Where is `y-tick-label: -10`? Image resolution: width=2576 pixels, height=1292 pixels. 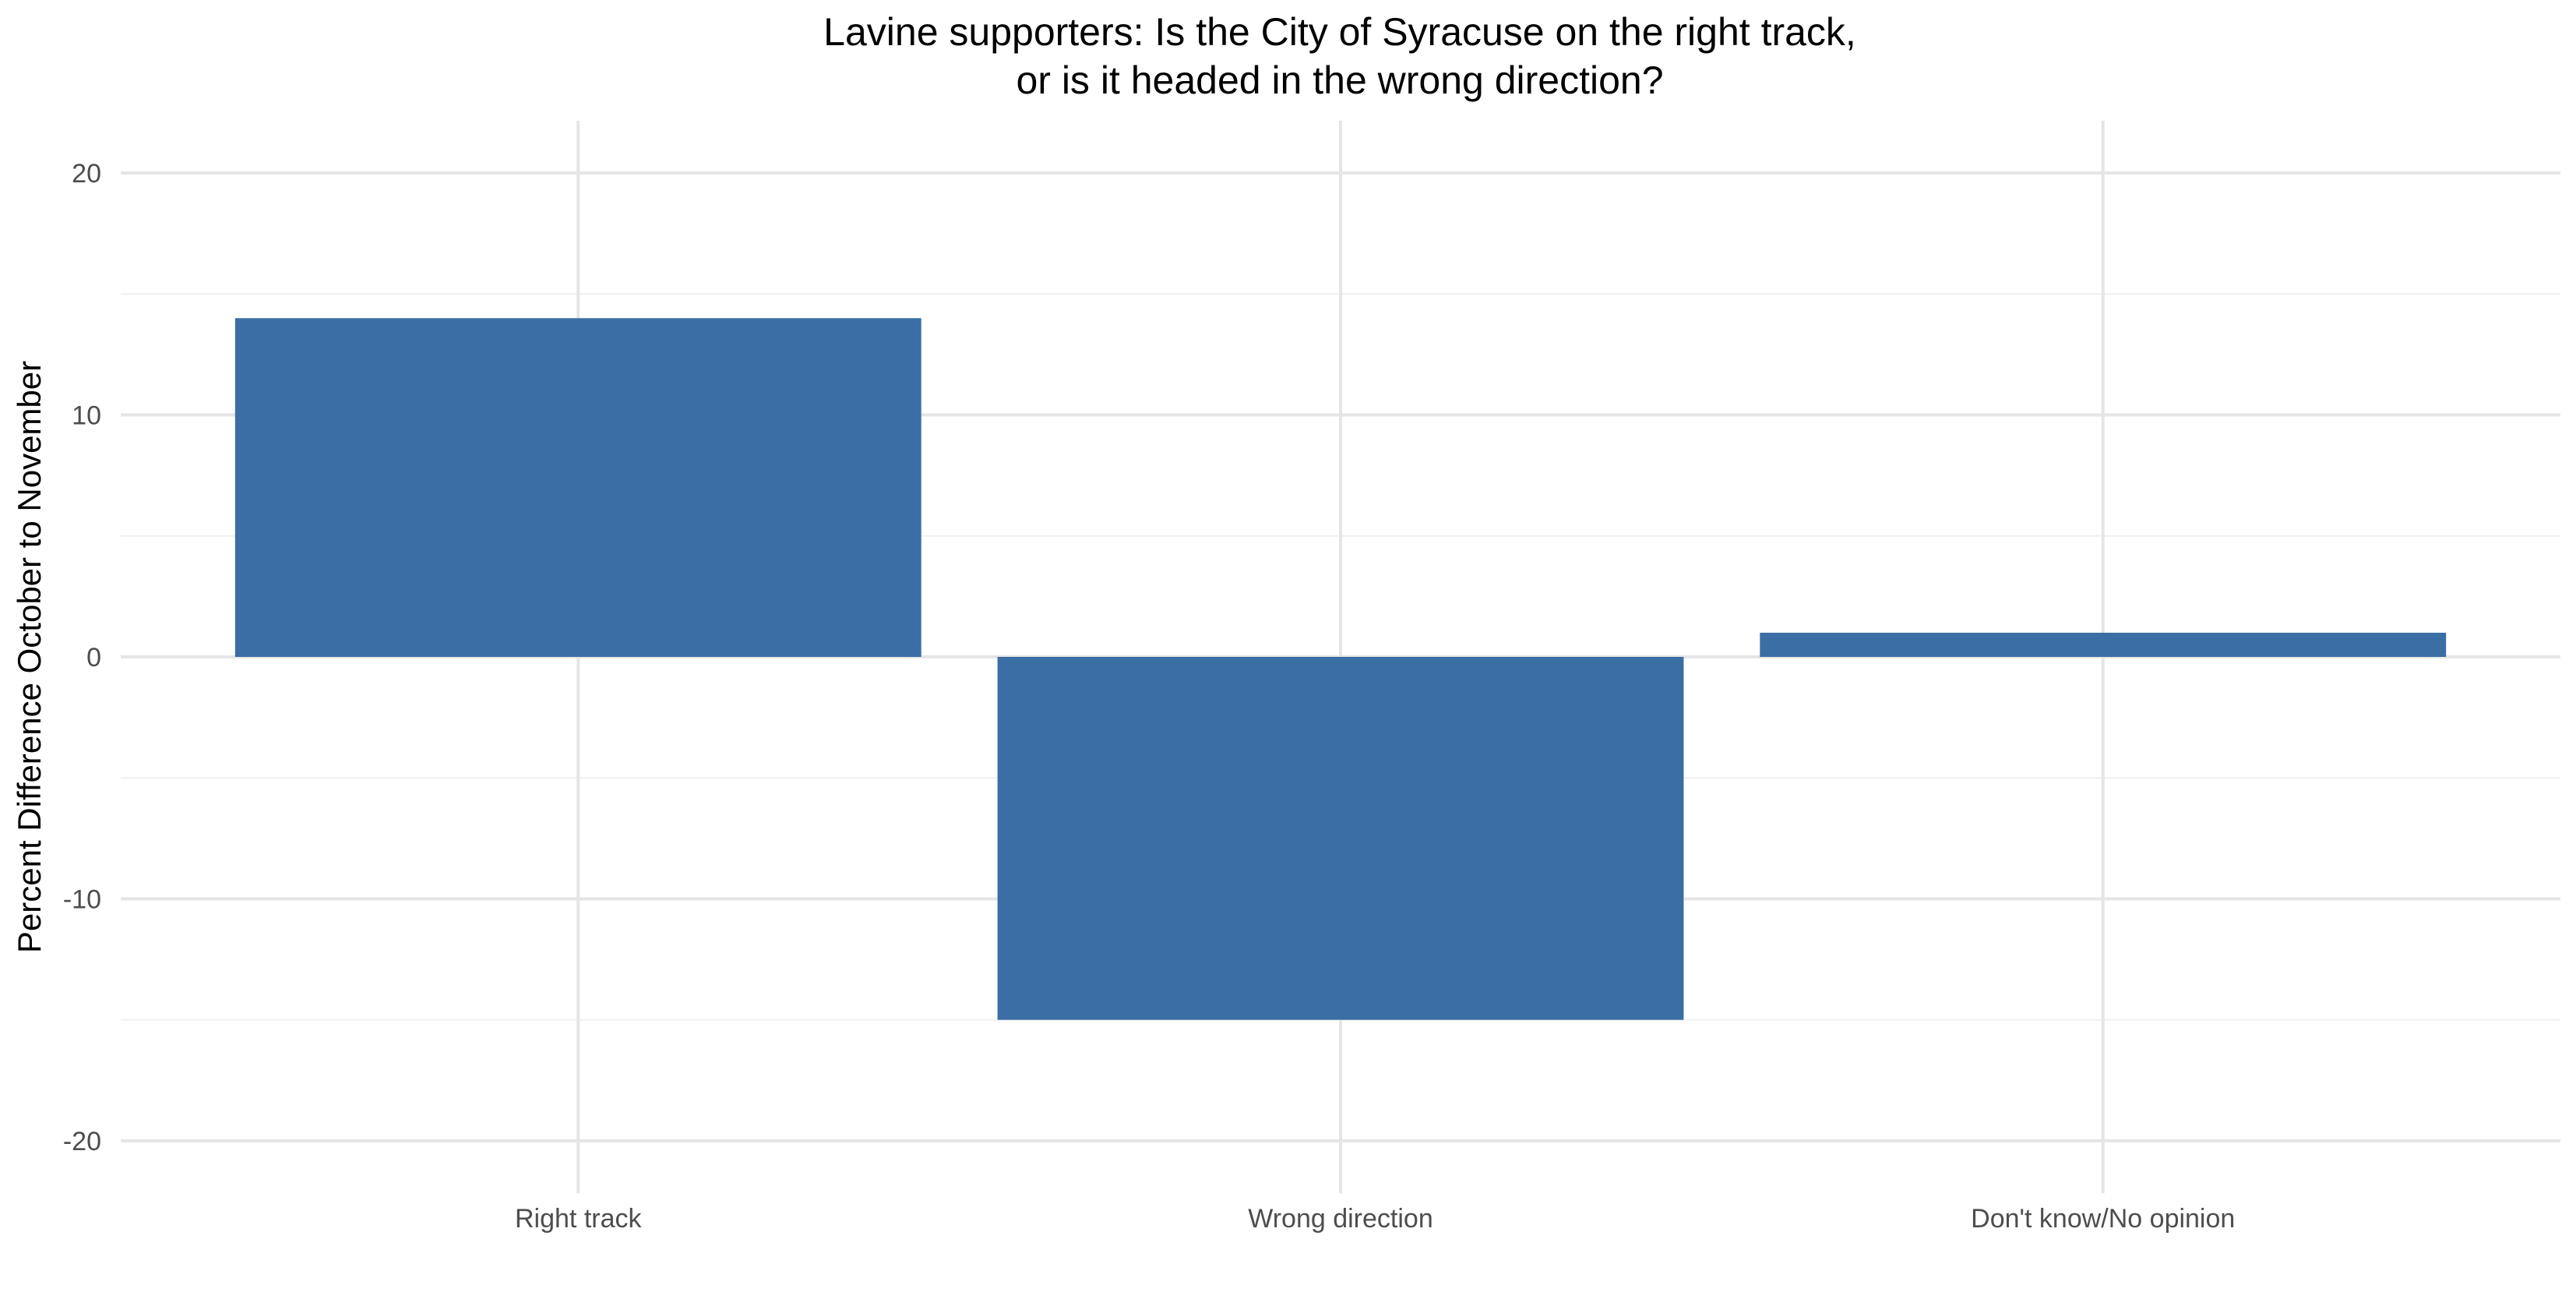 y-tick-label: -10 is located at coordinates (82, 900).